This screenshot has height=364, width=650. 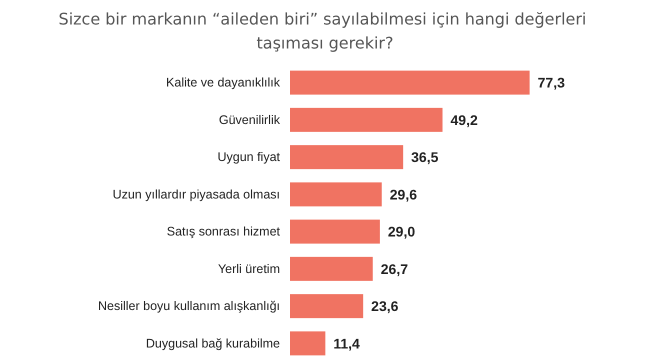 I want to click on data-label: 26,7, so click(x=394, y=268).